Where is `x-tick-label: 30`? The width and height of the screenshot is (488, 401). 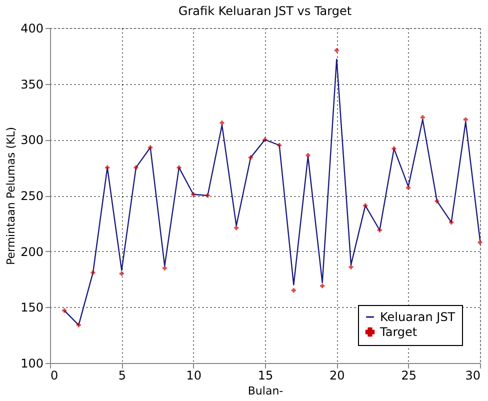 x-tick-label: 30 is located at coordinates (472, 375).